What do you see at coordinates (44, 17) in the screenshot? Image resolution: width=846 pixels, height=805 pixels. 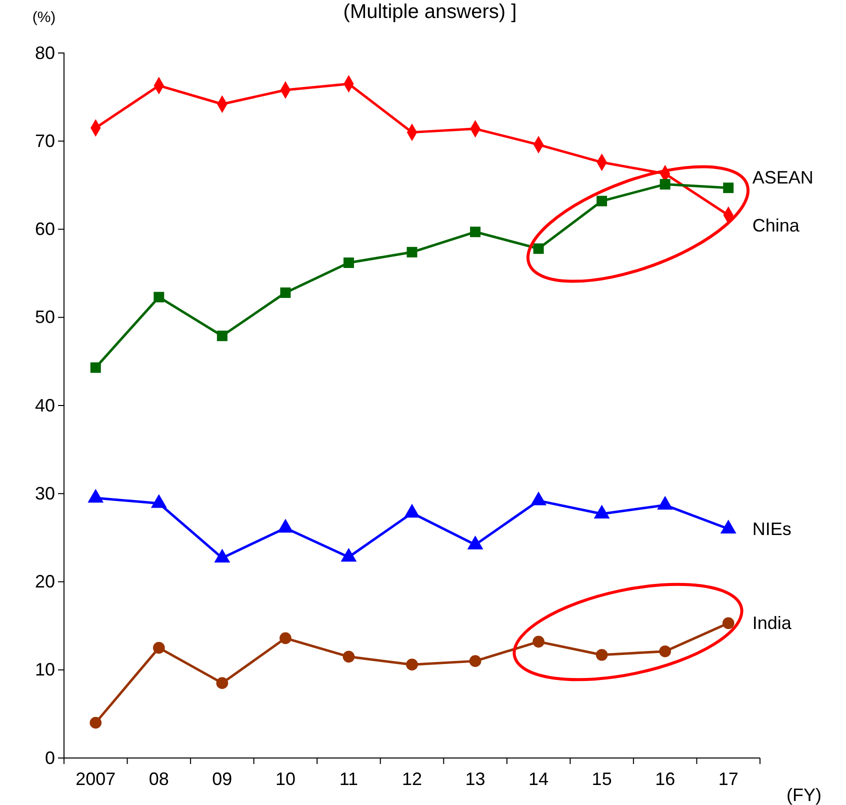 I see `y-axis-title: (%)` at bounding box center [44, 17].